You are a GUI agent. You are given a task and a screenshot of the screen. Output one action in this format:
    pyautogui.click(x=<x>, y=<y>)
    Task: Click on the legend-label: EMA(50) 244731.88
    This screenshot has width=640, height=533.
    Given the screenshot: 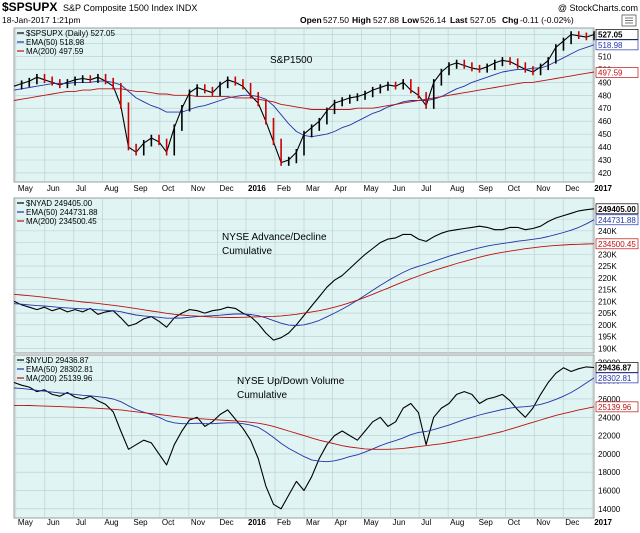 What is the action you would take?
    pyautogui.click(x=62, y=212)
    